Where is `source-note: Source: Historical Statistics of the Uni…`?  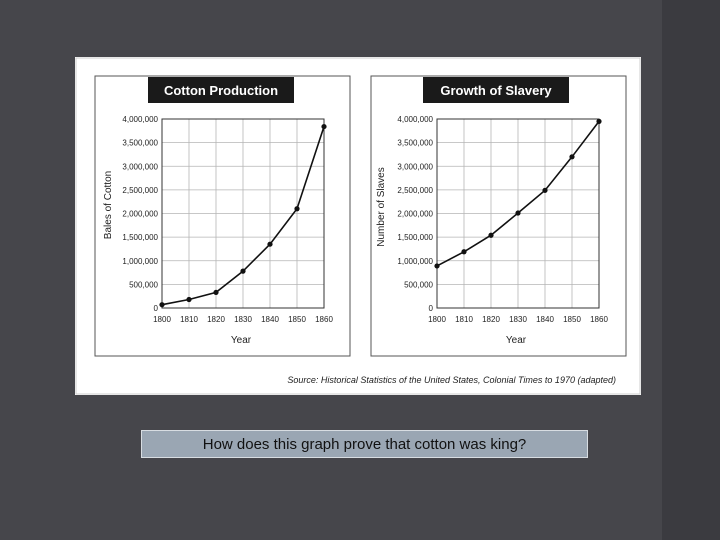
source-note: Source: Historical Statistics of the Uni… is located at coordinates (451, 380).